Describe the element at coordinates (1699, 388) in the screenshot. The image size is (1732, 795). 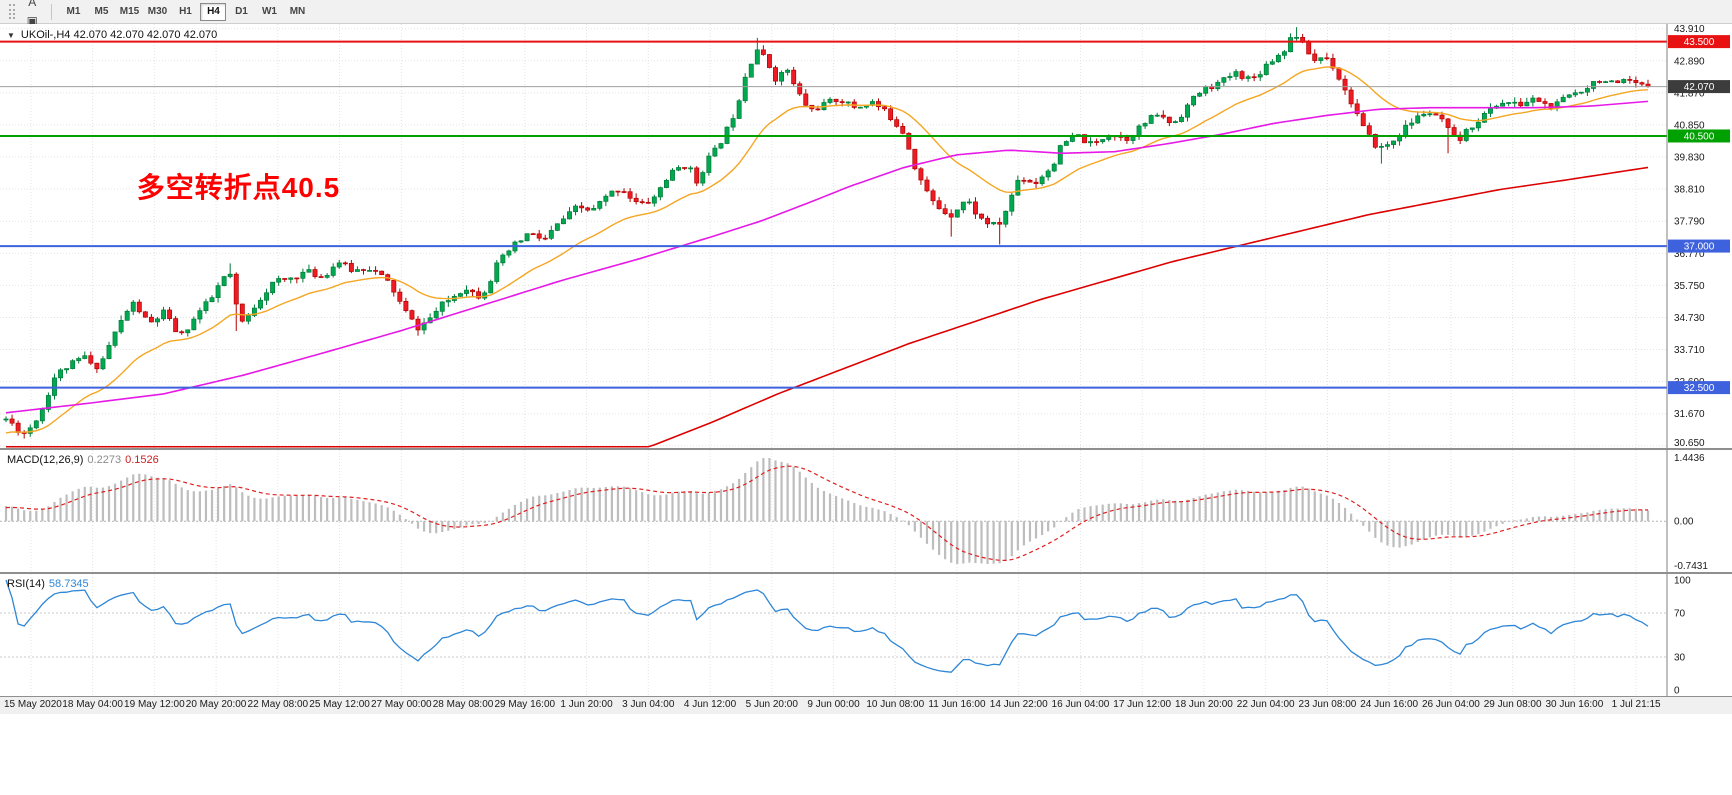
I see `svg-text: 32.500` at that location.